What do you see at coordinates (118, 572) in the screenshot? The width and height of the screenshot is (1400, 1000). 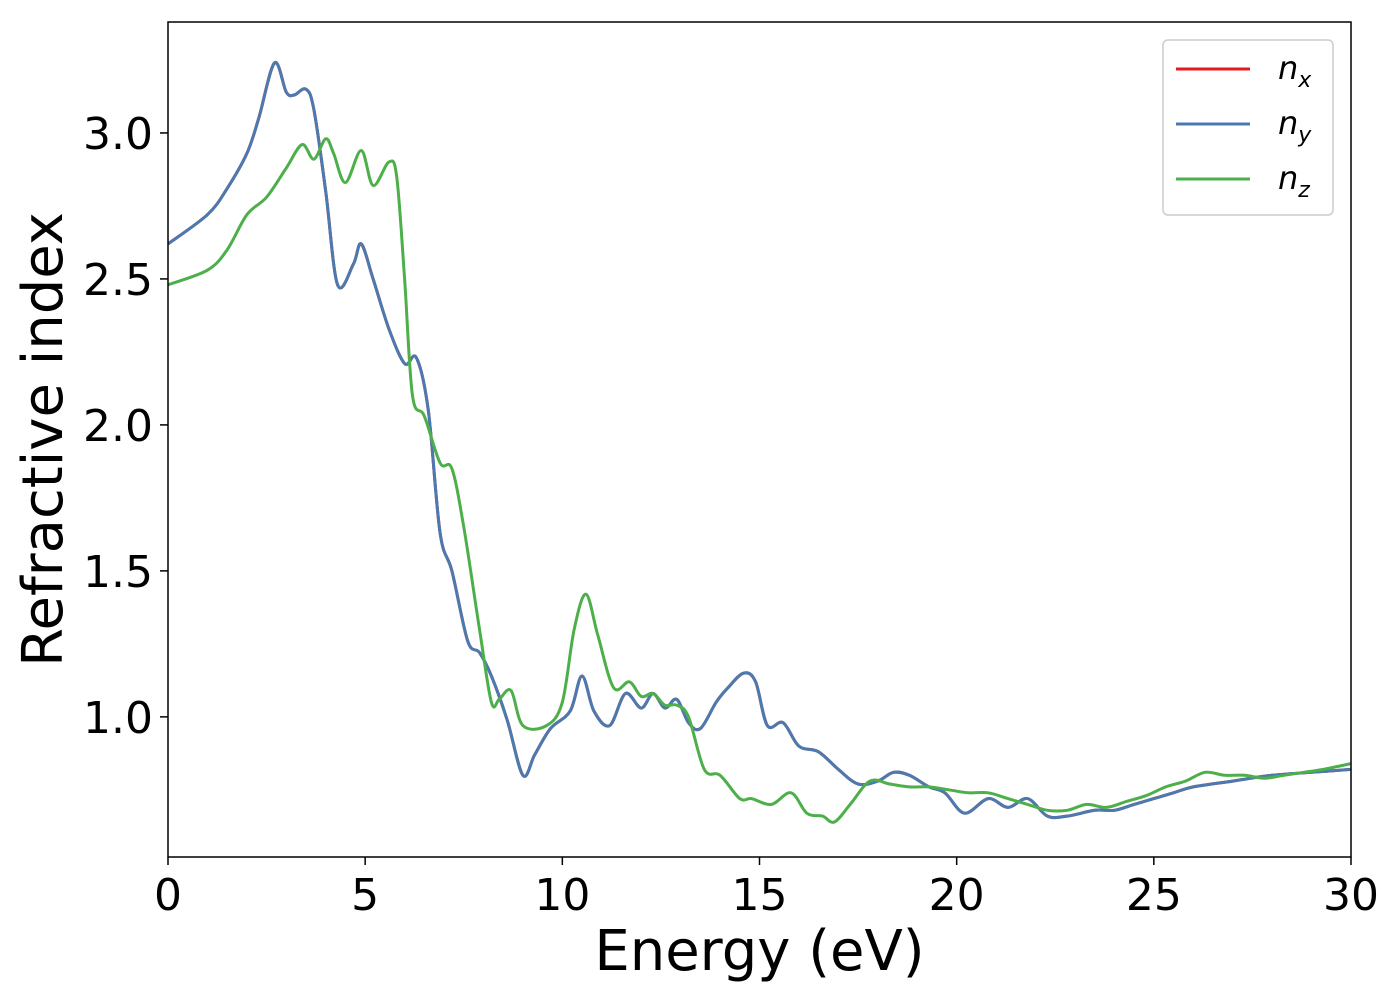 I see `y-tick-label: 1.5` at bounding box center [118, 572].